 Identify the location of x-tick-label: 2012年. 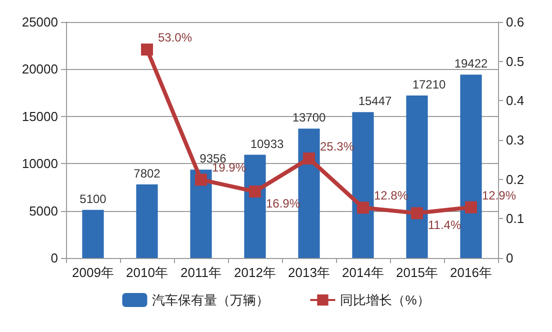
(255, 272).